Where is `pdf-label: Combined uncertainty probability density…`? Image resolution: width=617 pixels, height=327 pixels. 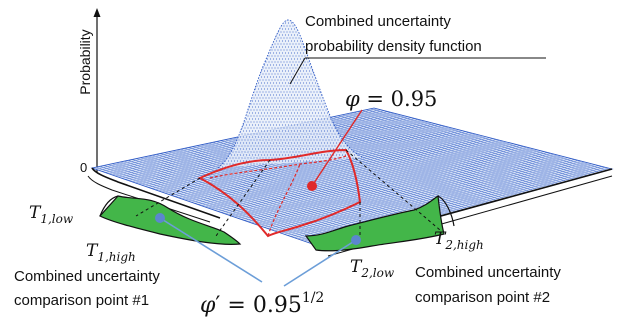
pdf-label: Combined uncertainty probability density… is located at coordinates (417, 49).